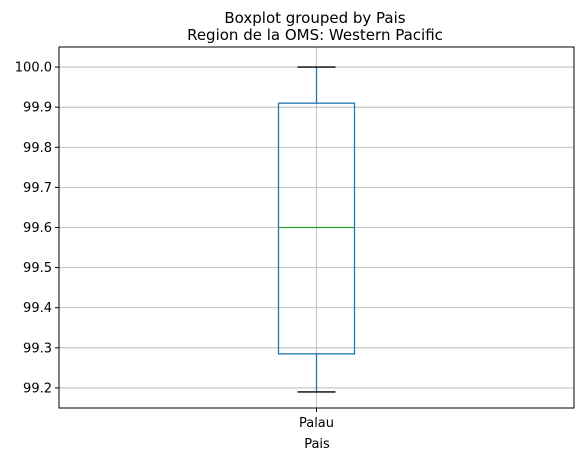 The width and height of the screenshot is (581, 461). I want to click on x-axis-ticks: Palau, so click(316, 419).